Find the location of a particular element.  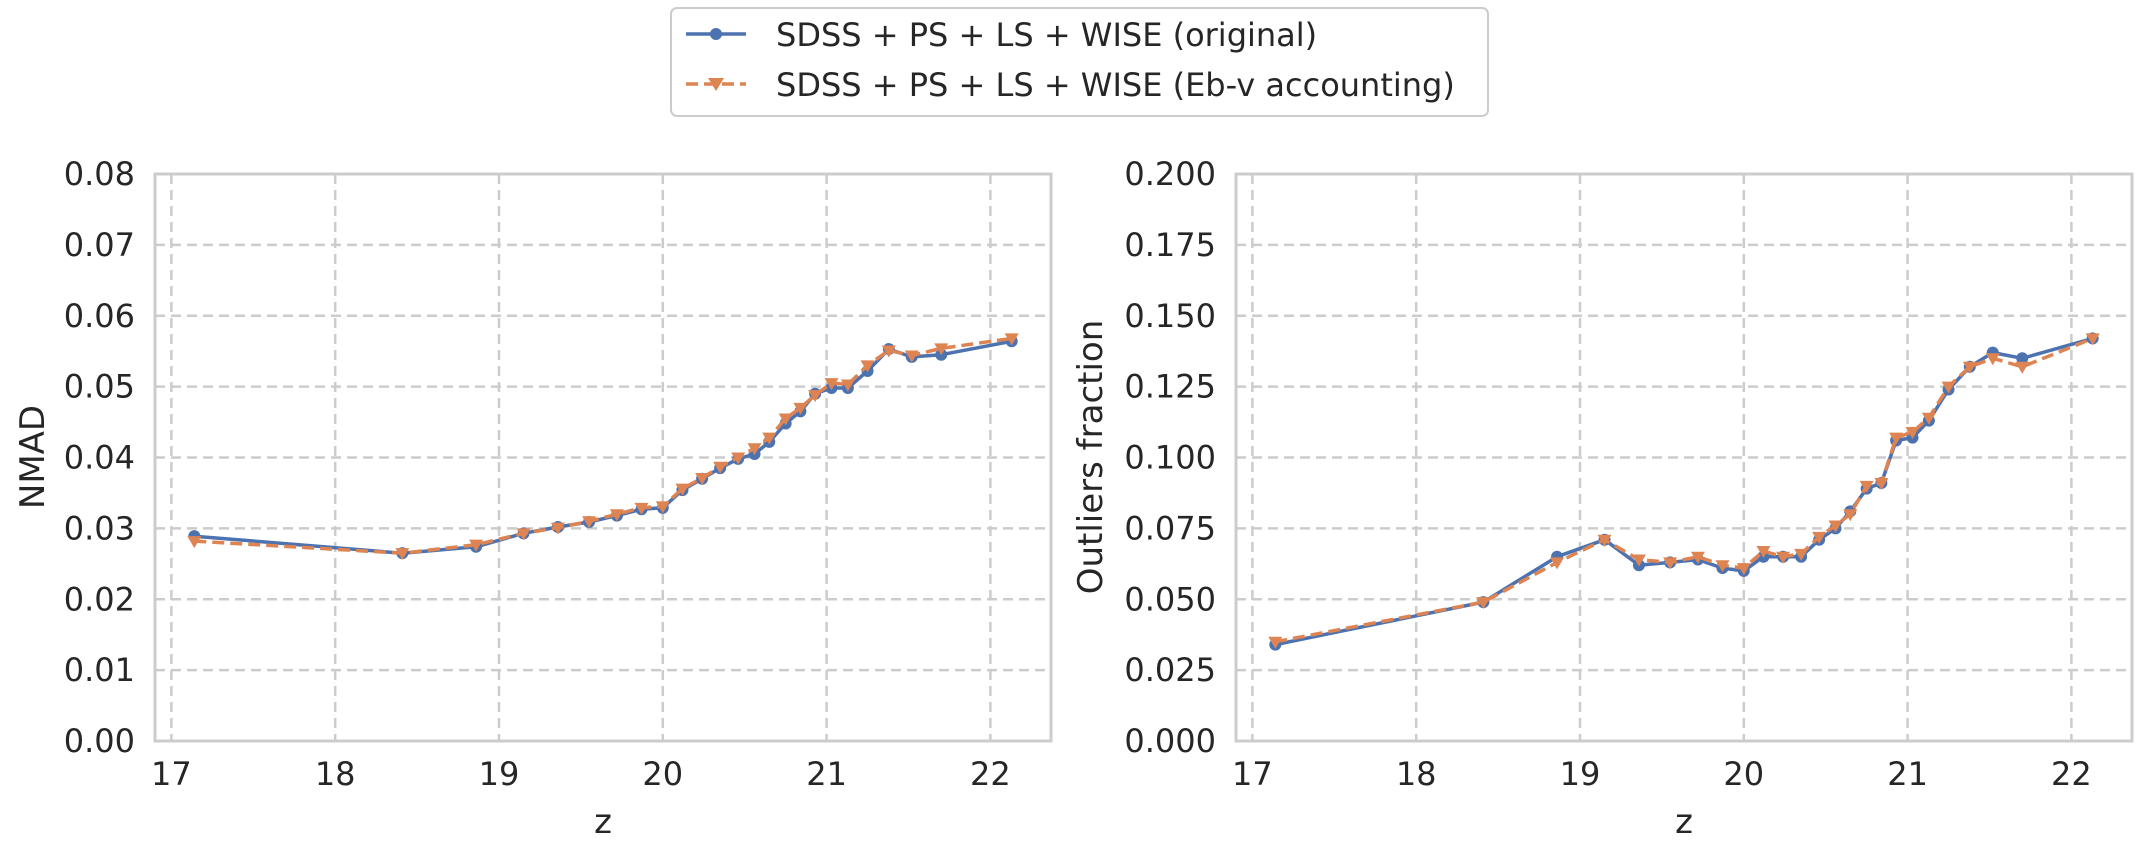

outliers-x-tick-label: 19 is located at coordinates (1580, 774).